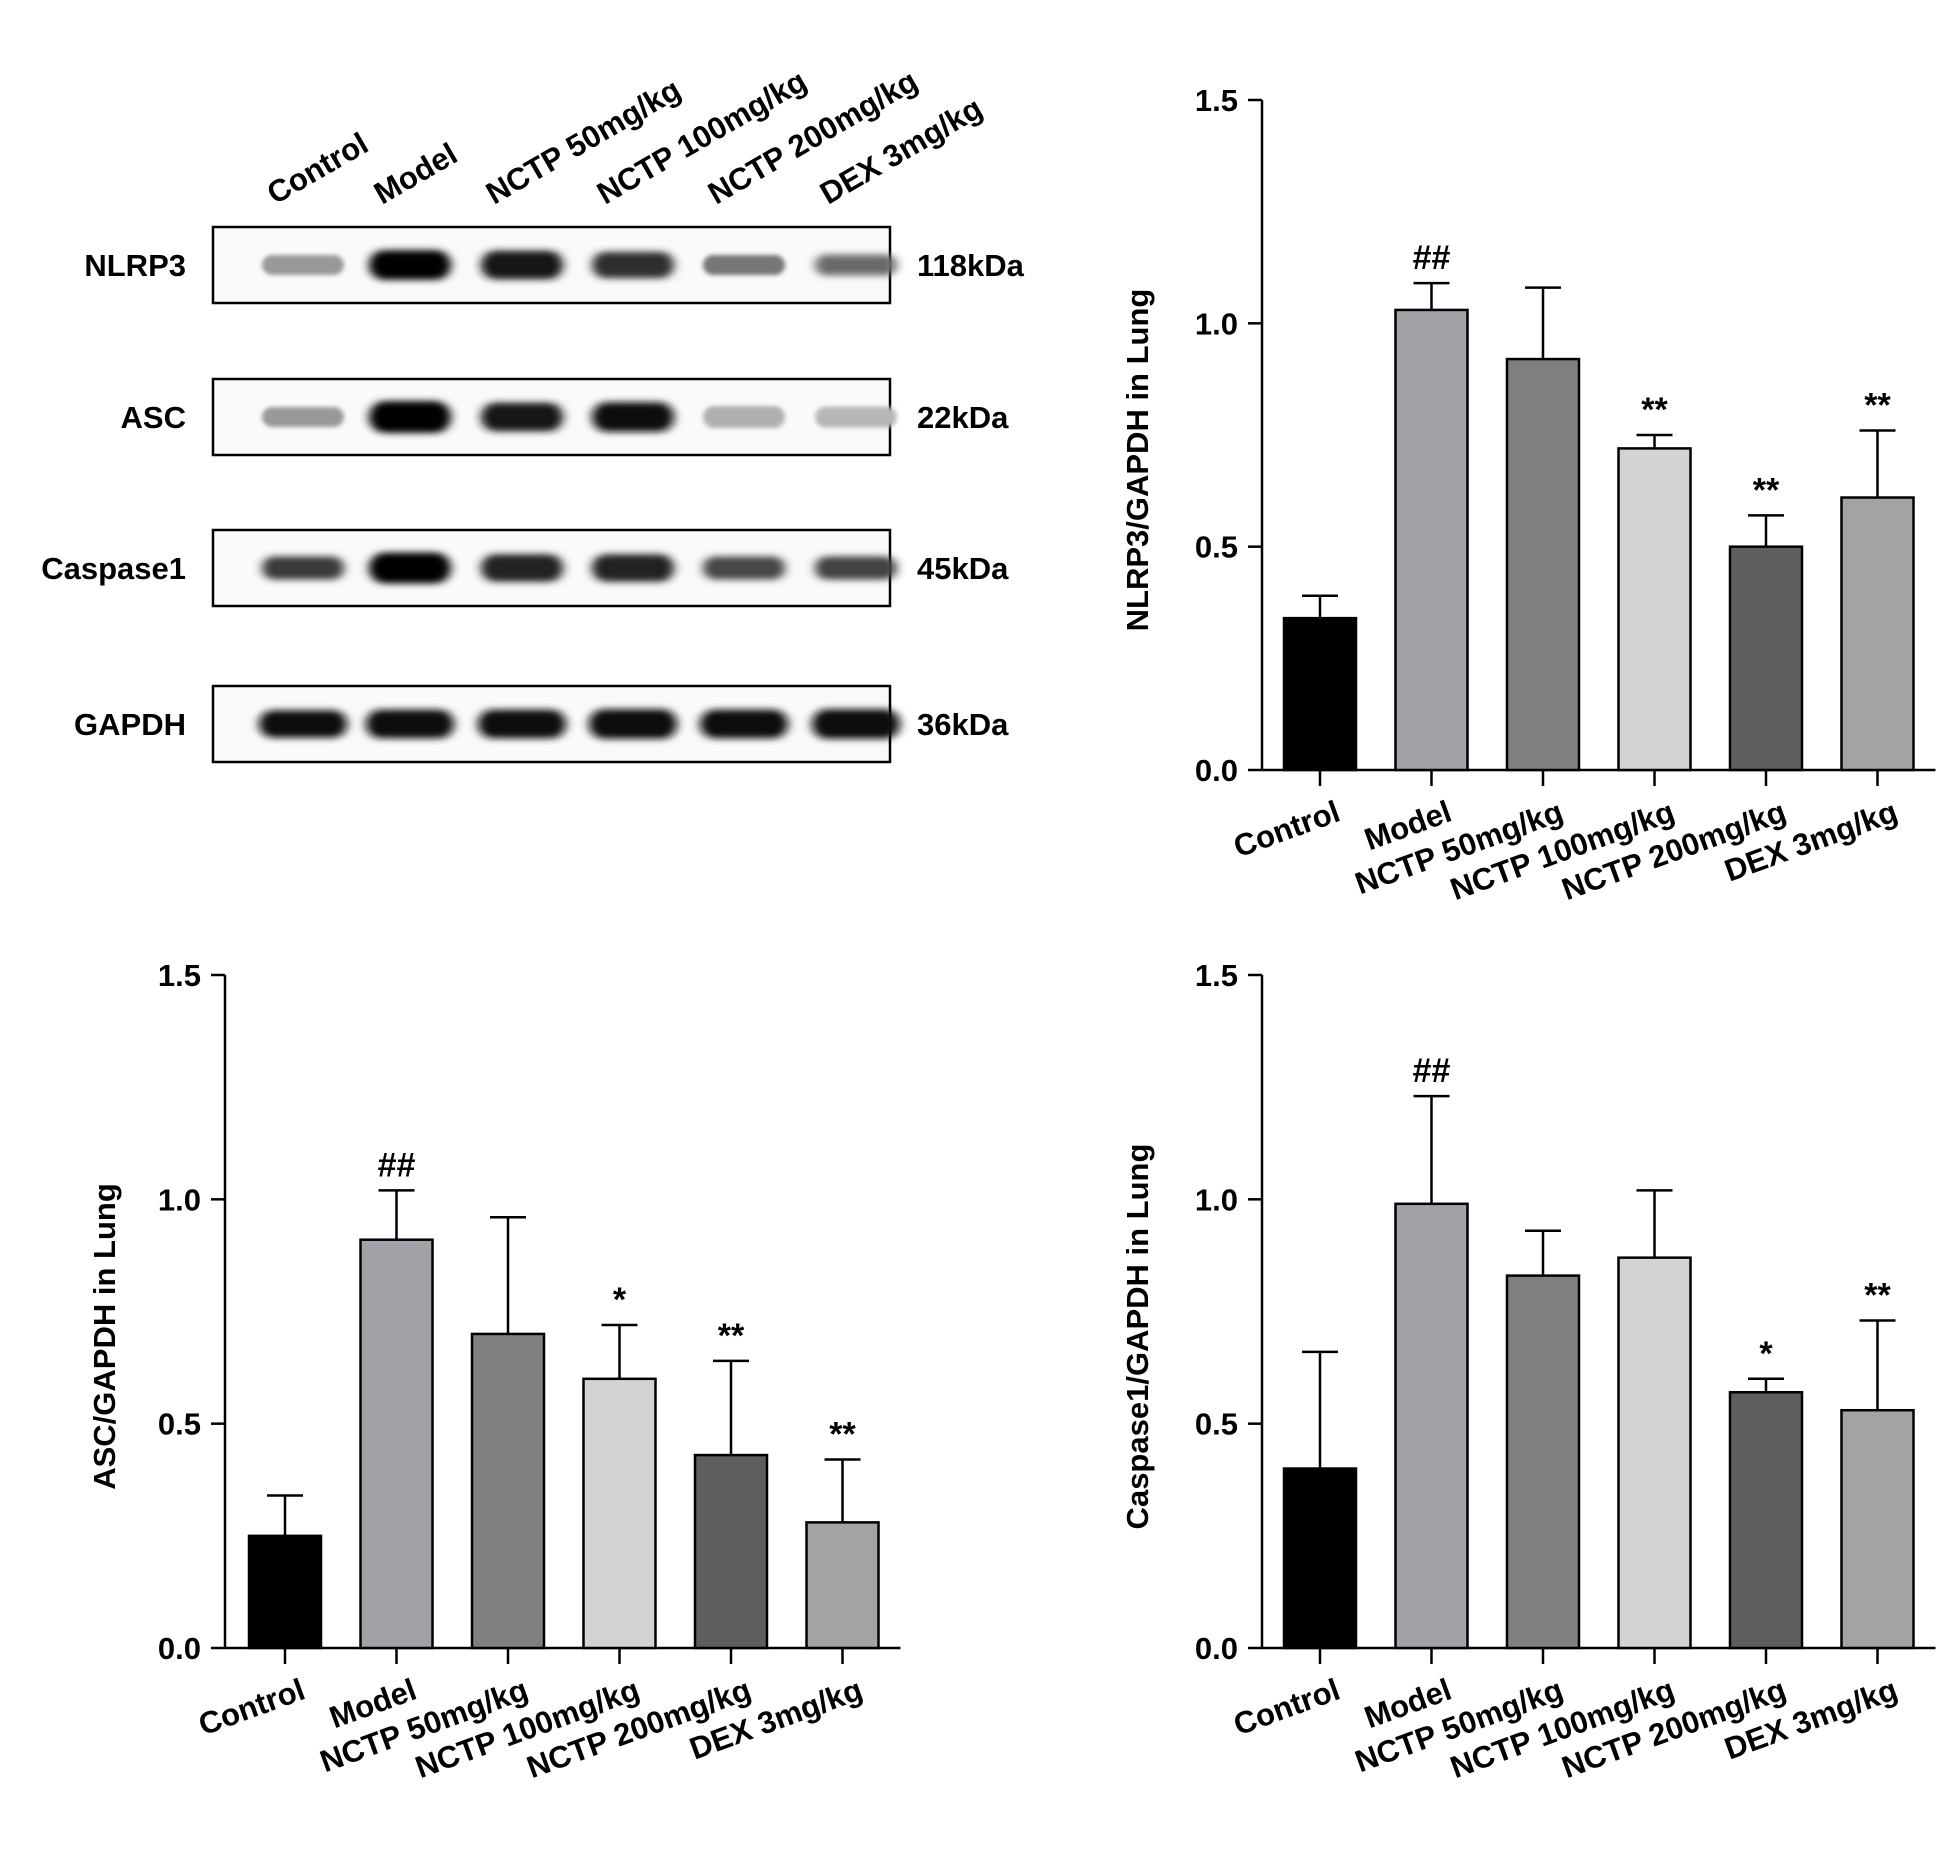  I want to click on y-axis-label: Caspase1/GAPDH in Lung, so click(1137, 1337).